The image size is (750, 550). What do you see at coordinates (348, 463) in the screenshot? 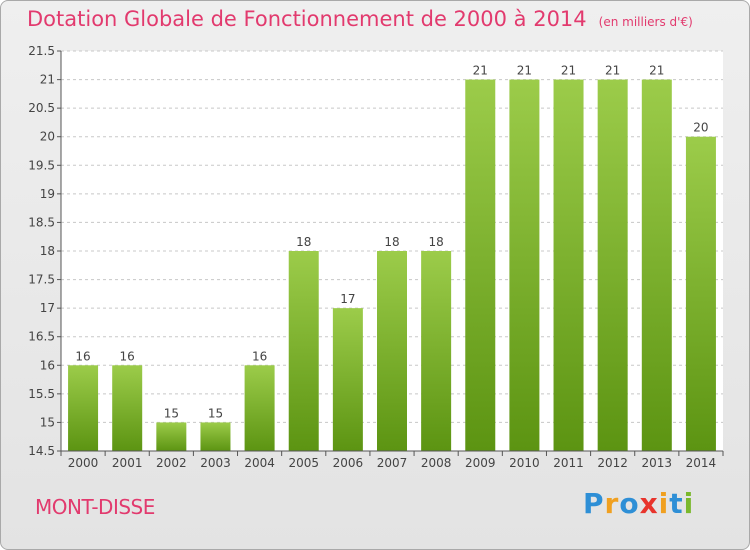
I see `x-tick-label: 2006` at bounding box center [348, 463].